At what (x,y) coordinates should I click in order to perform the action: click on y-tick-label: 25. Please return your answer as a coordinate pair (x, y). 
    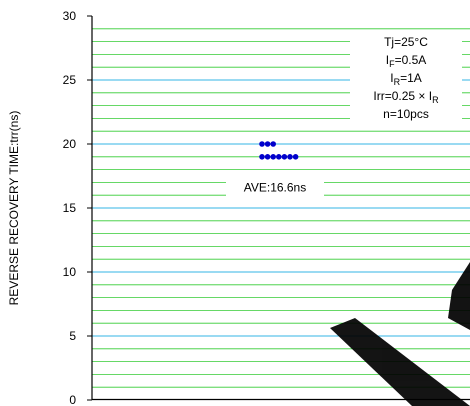
    Looking at the image, I should click on (70, 80).